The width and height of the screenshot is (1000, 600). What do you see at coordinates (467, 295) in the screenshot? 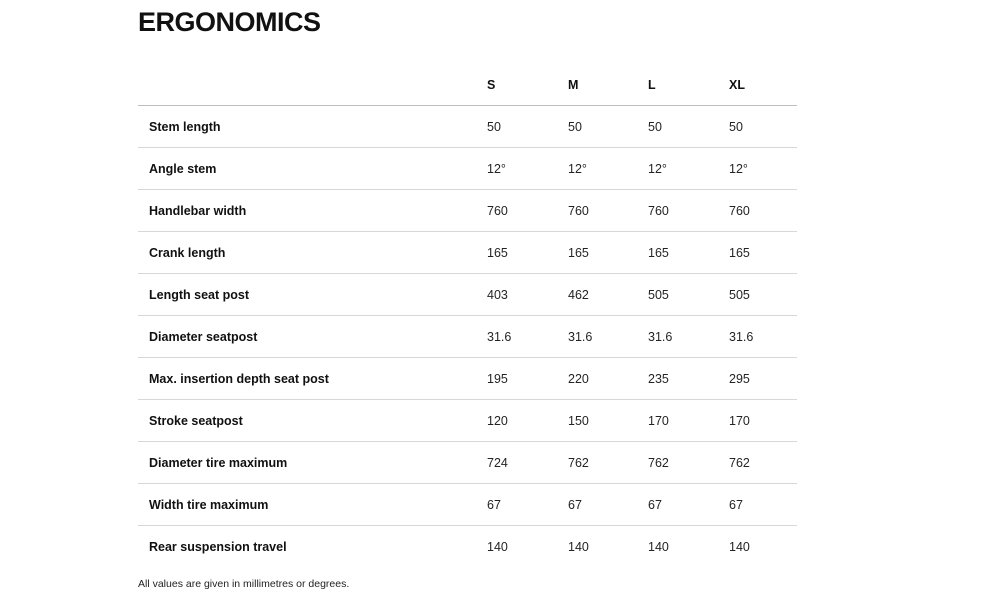
I see `table-row: Length seat post 403 462 505 505` at bounding box center [467, 295].